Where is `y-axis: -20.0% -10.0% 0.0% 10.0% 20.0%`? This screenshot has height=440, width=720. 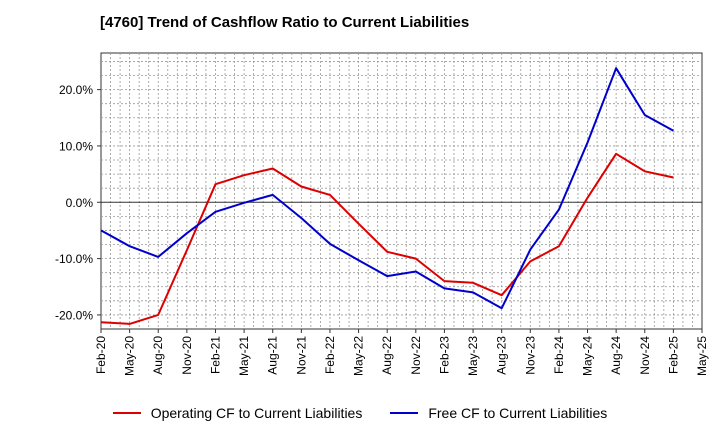 y-axis: -20.0% -10.0% 0.0% 10.0% 20.0% is located at coordinates (78, 202).